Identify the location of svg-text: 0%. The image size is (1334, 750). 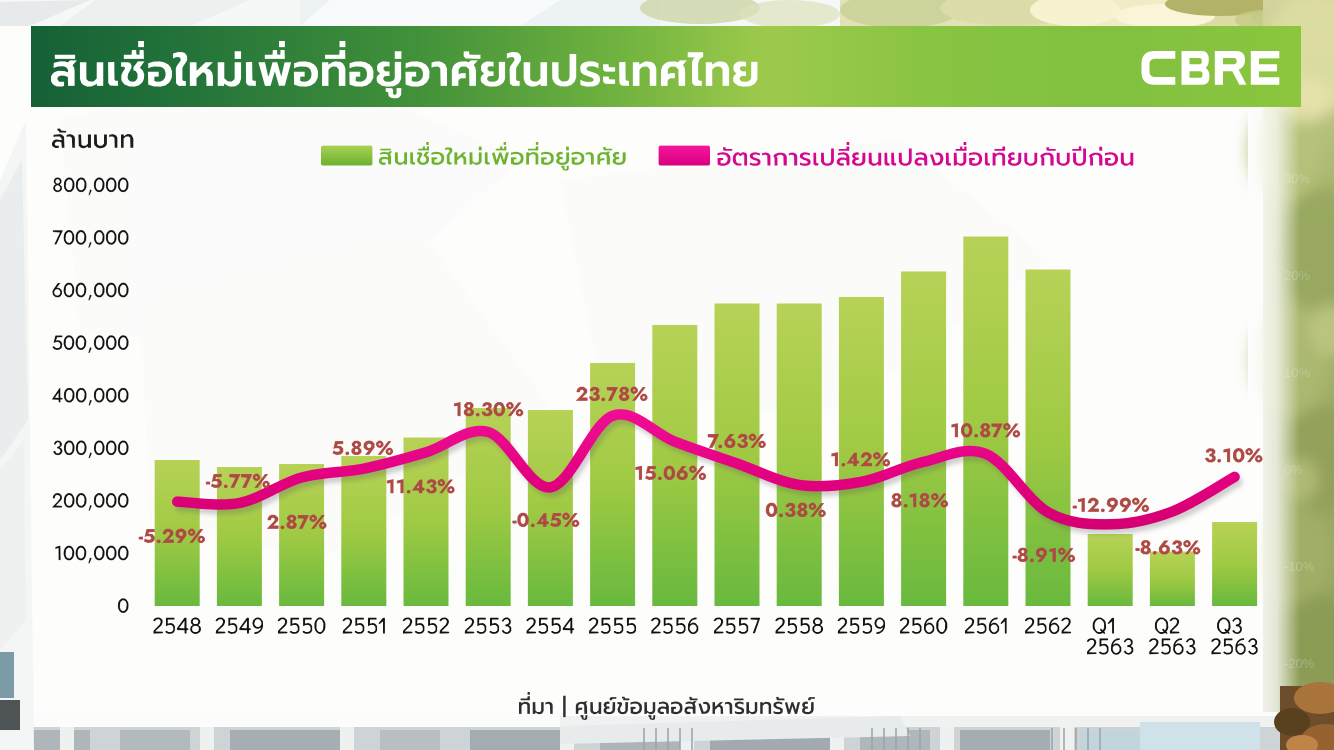
(1293, 469).